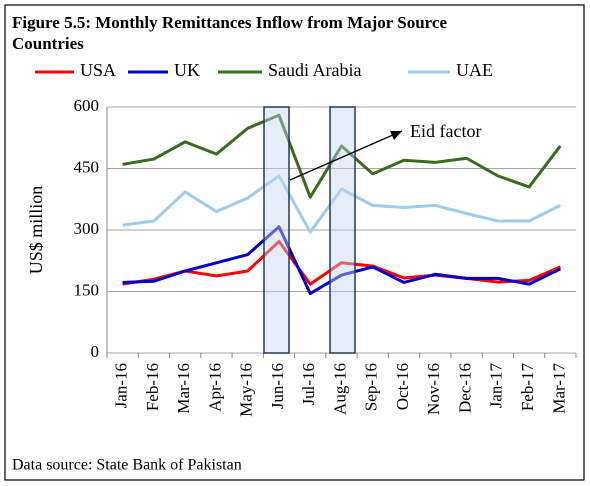 The image size is (590, 486). What do you see at coordinates (127, 465) in the screenshot?
I see `source: Data source: State Bank of Pakistan` at bounding box center [127, 465].